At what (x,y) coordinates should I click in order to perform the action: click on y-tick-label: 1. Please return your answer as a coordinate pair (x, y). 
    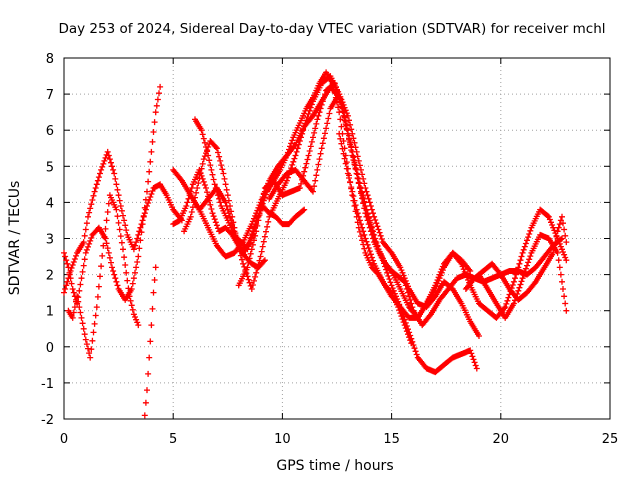
    Looking at the image, I should click on (50, 312).